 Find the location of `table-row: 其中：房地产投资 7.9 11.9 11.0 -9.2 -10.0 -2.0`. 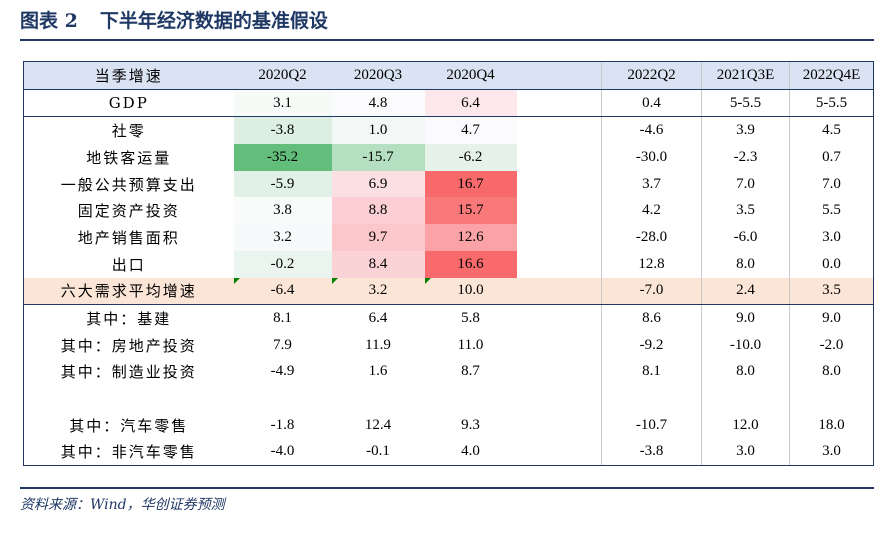

table-row: 其中：房地产投资 7.9 11.9 11.0 -9.2 -10.0 -2.0 is located at coordinates (448, 345).